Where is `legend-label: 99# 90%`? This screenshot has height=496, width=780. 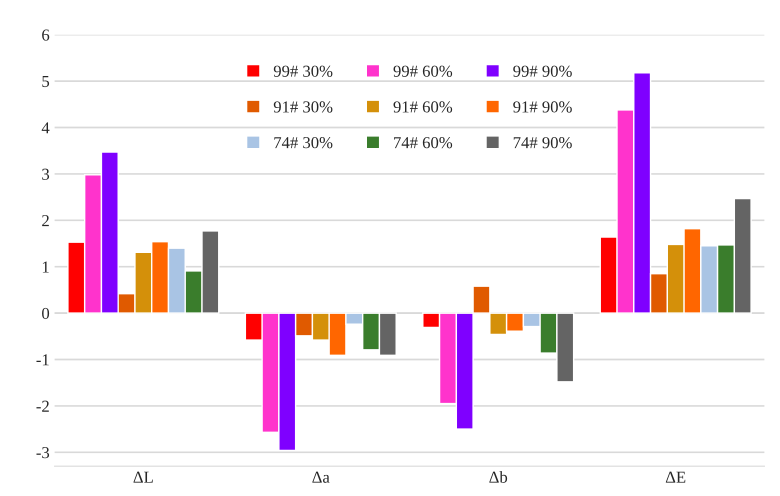
legend-label: 99# 90% is located at coordinates (542, 71).